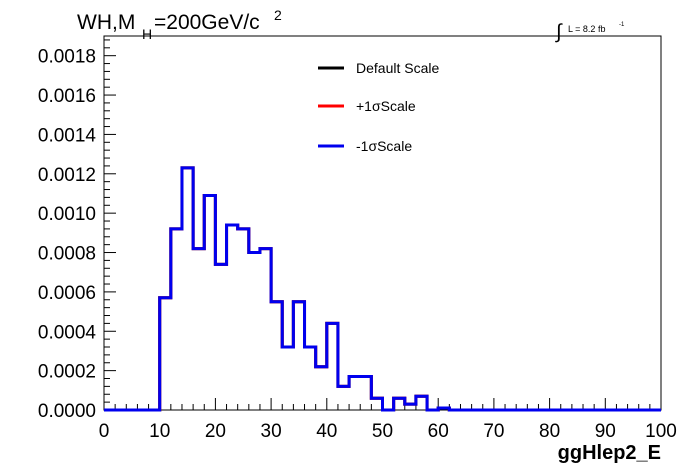 The height and width of the screenshot is (472, 696). Describe the element at coordinates (67, 57) in the screenshot. I see `y-tick-label: 0.0018` at that location.